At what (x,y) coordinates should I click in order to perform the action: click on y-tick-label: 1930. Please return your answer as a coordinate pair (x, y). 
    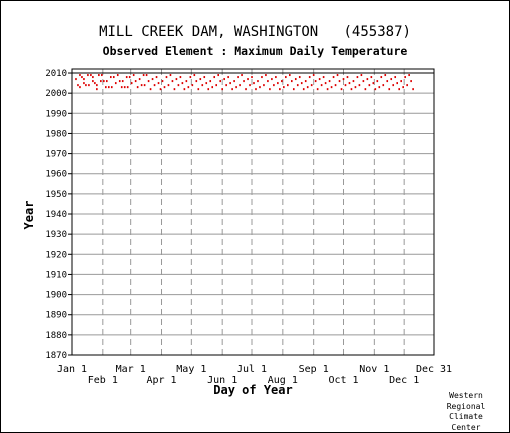
    Looking at the image, I should click on (56, 235).